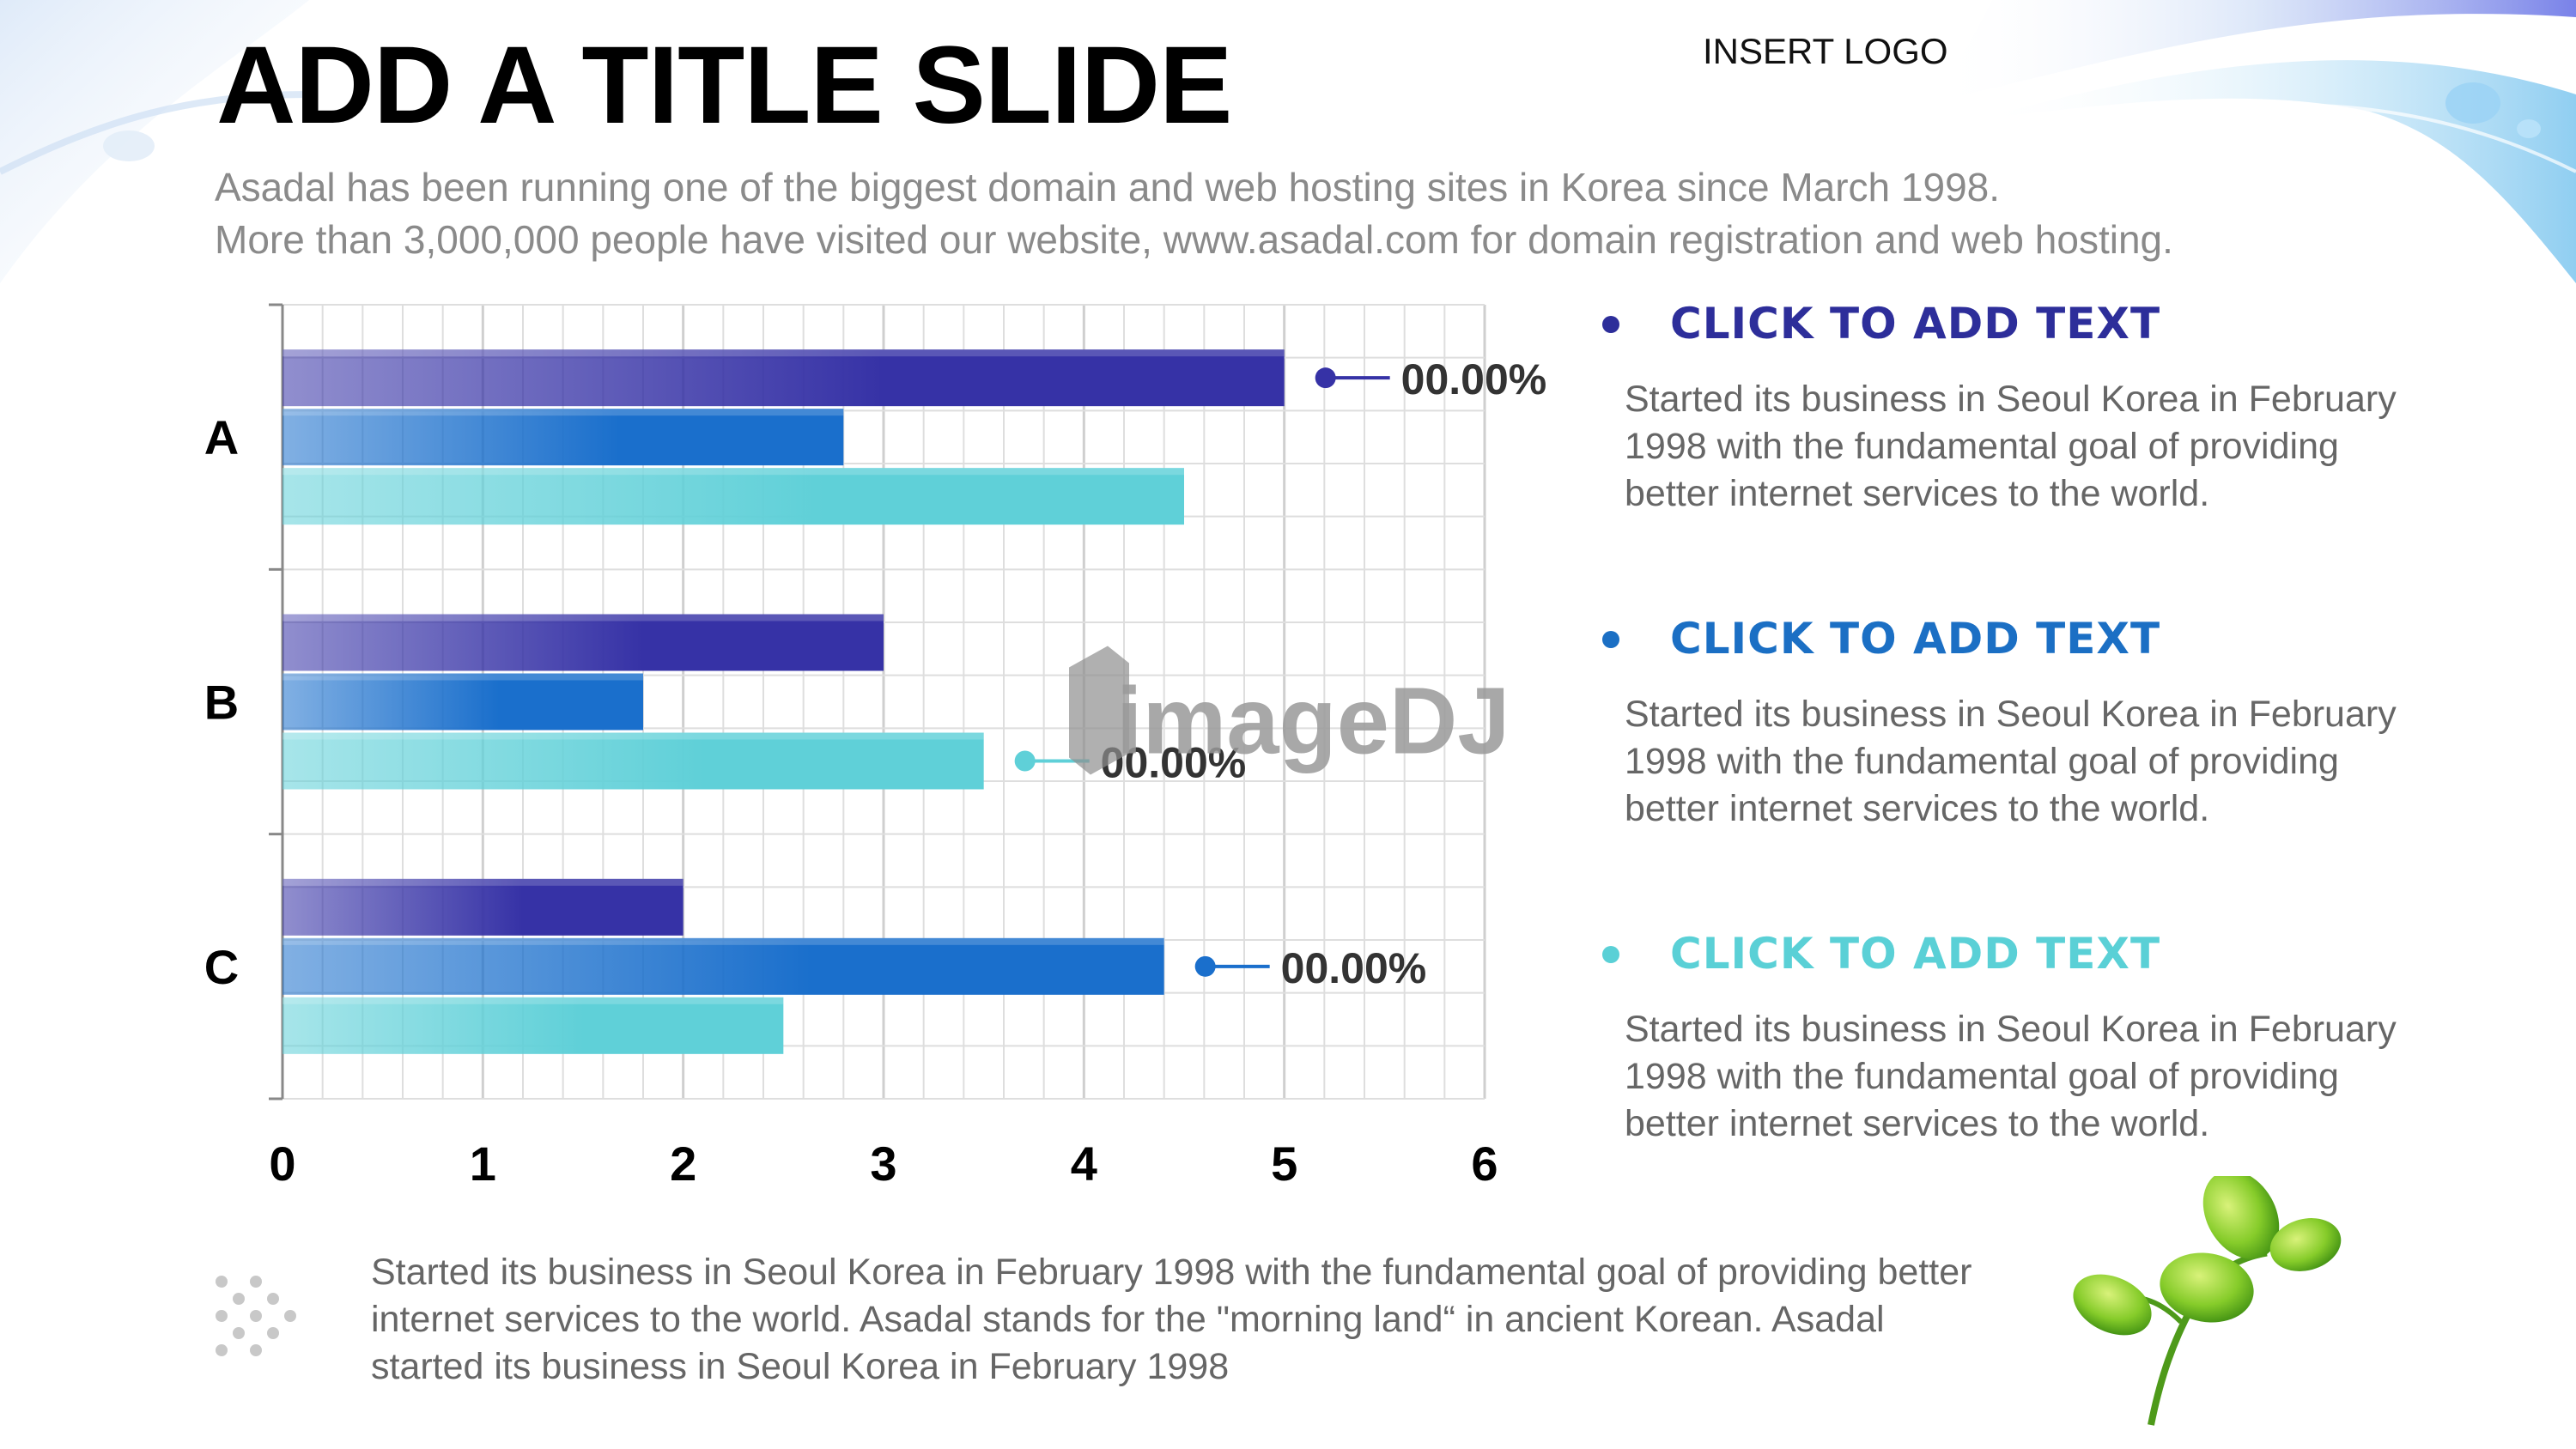  What do you see at coordinates (483, 1164) in the screenshot?
I see `x-tick-label: 1` at bounding box center [483, 1164].